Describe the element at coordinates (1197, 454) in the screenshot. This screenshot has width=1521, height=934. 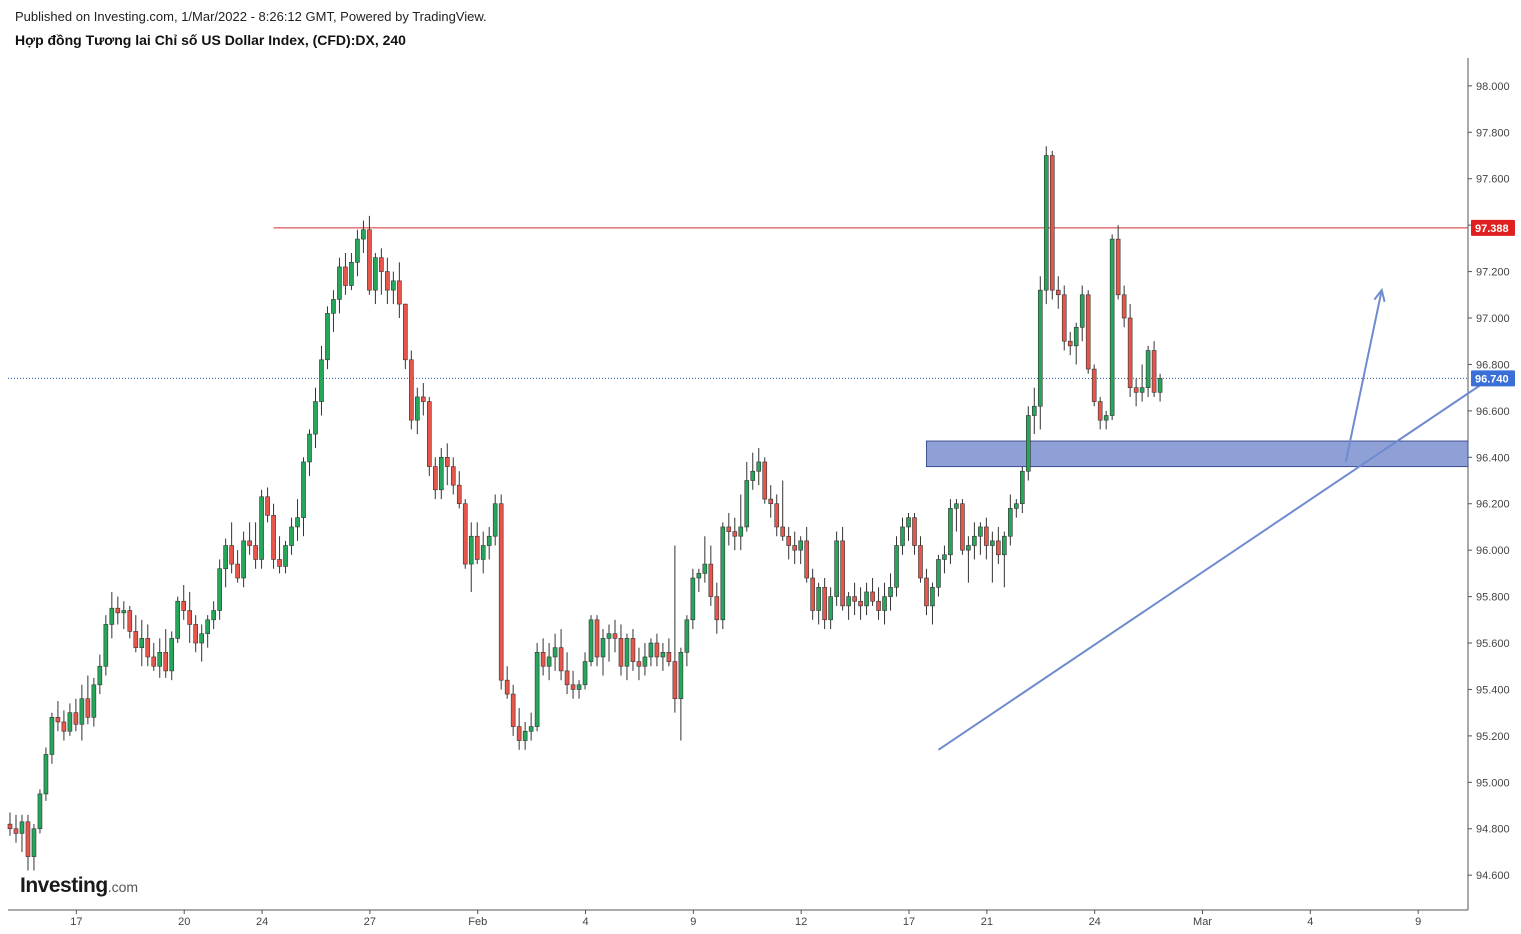
I see `support-zone` at that location.